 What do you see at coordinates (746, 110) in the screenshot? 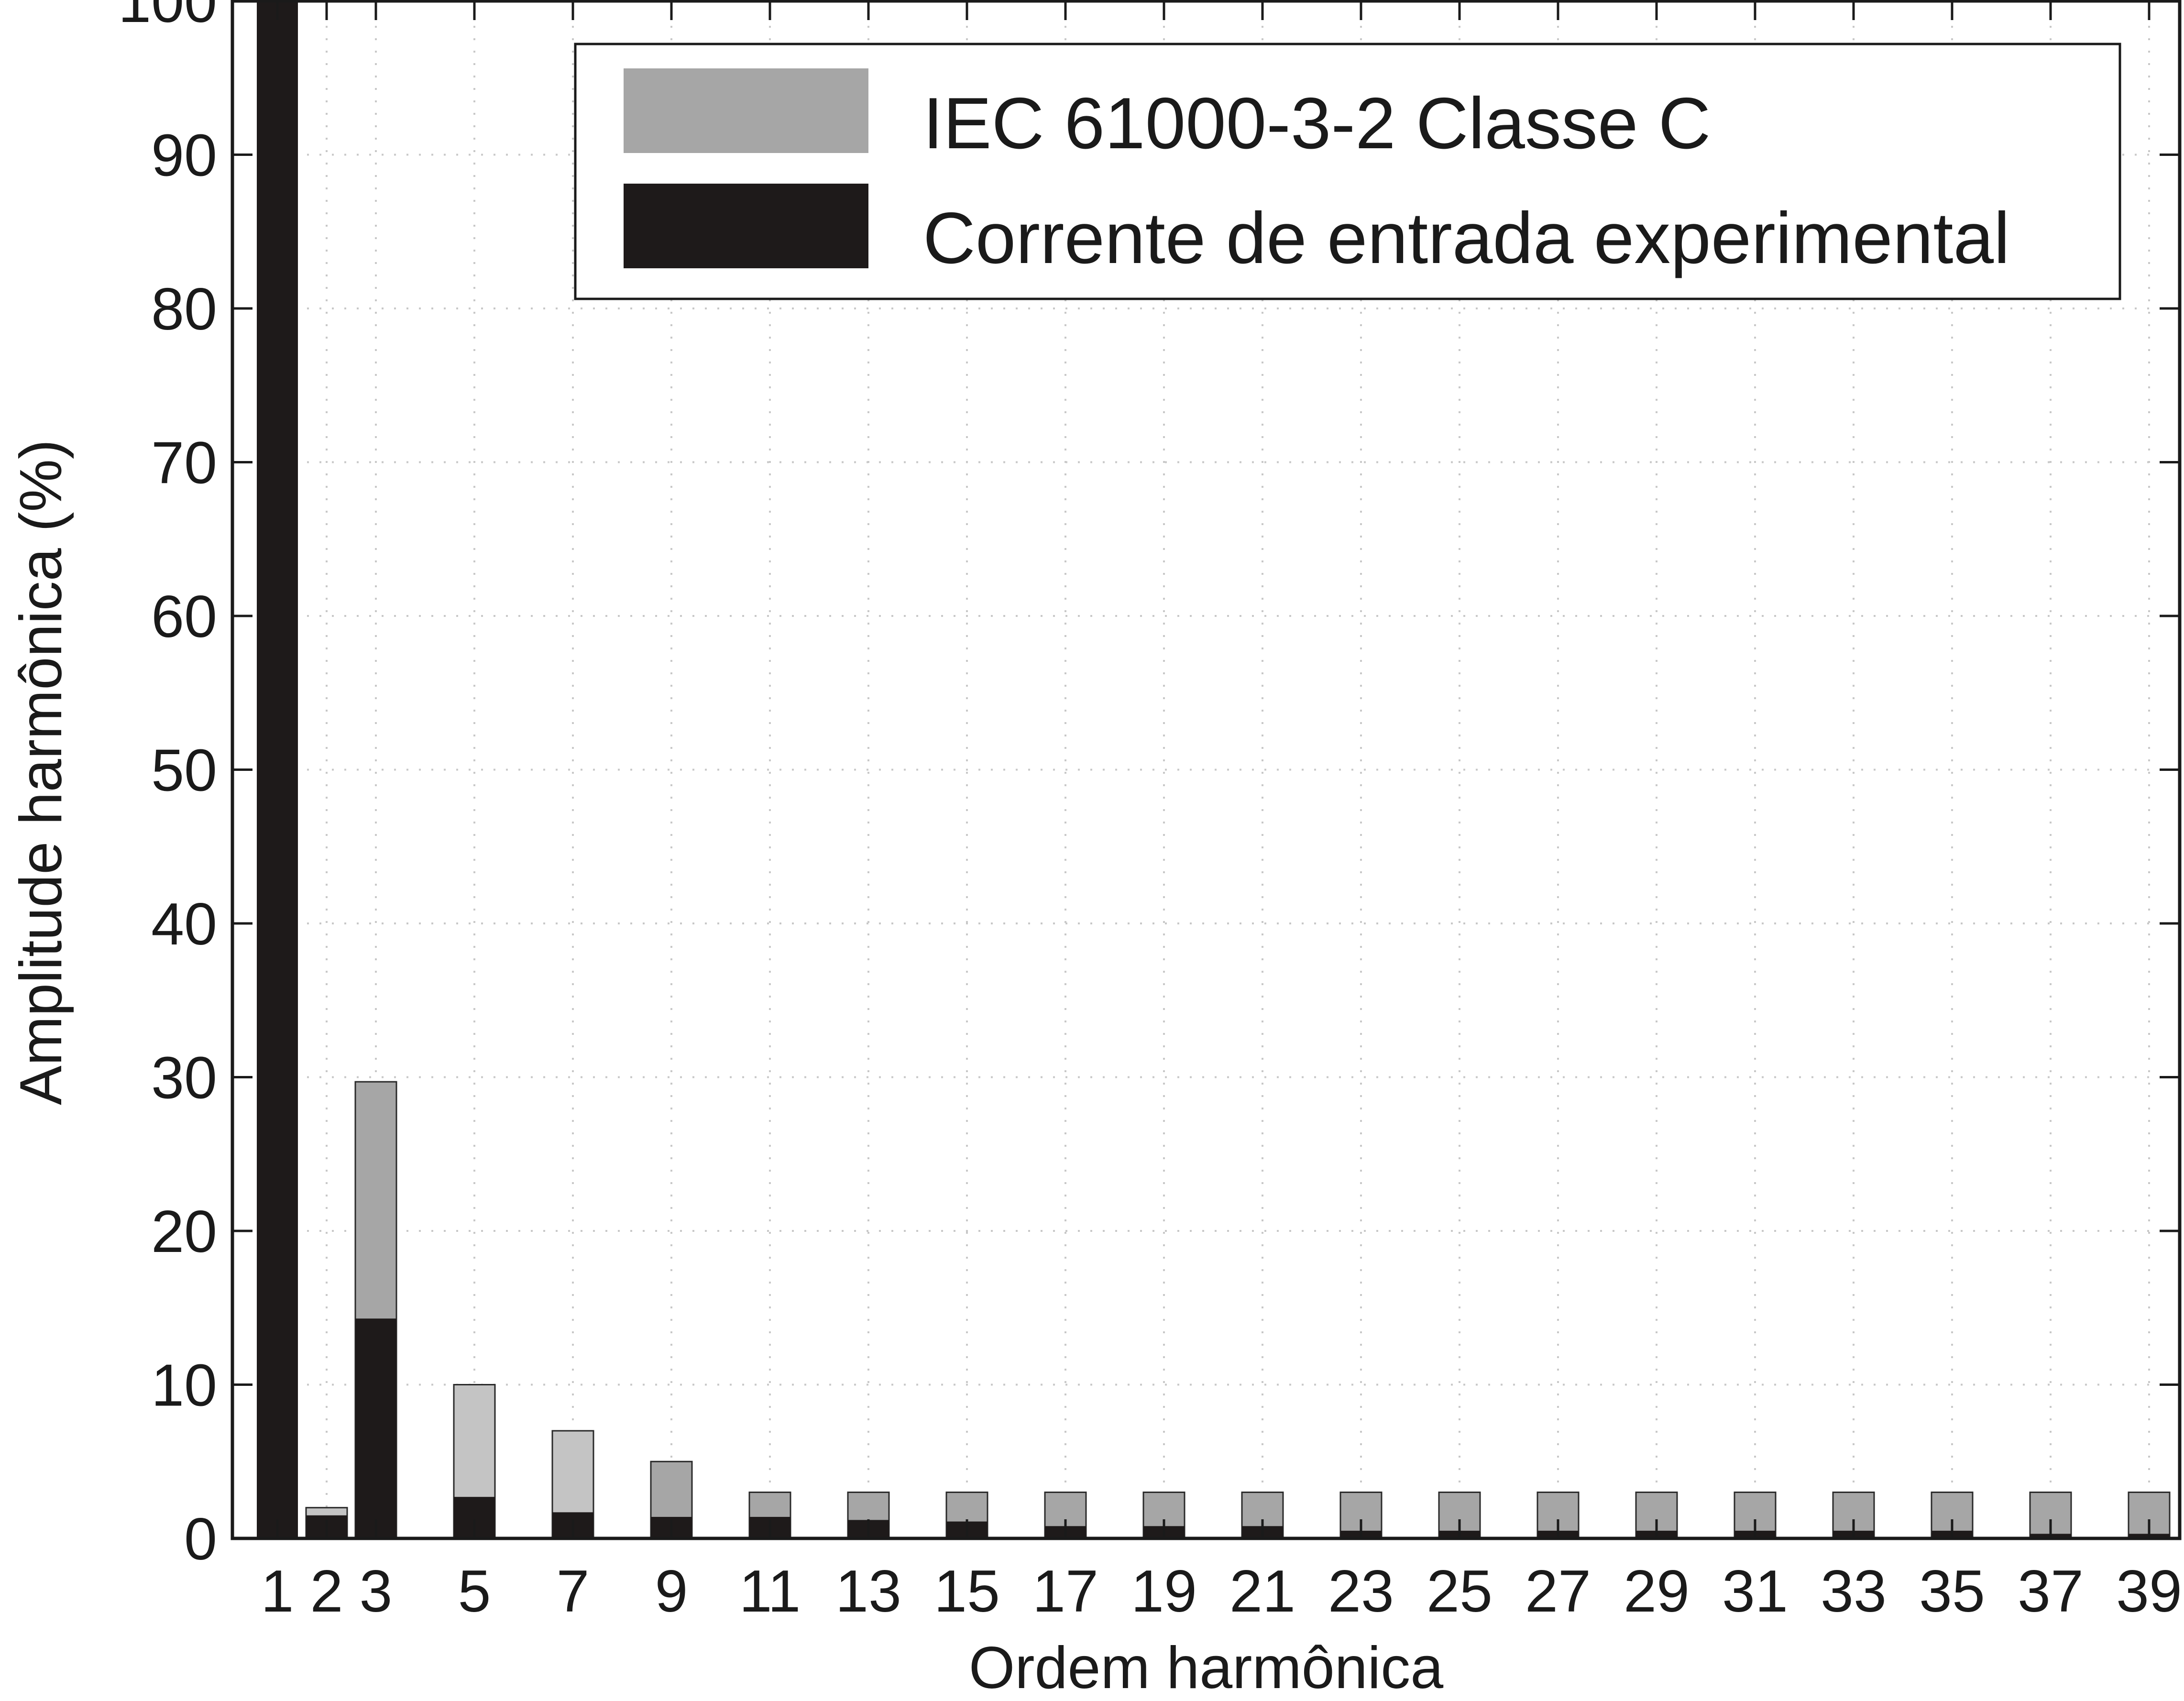
I see `legend-swatch-iec` at bounding box center [746, 110].